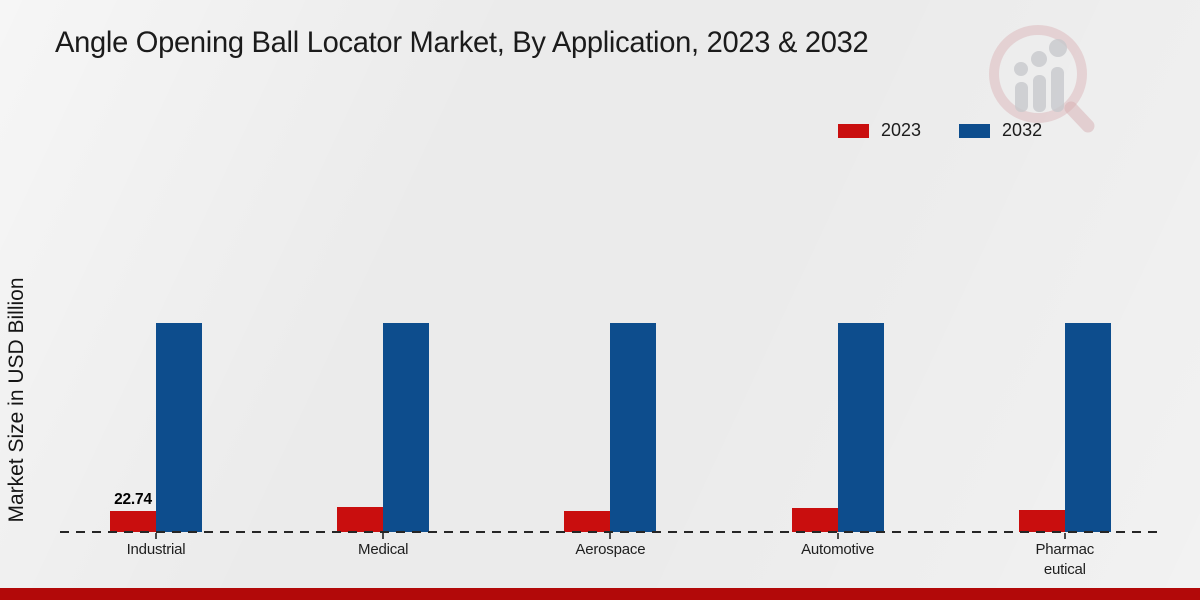 Image resolution: width=1200 pixels, height=600 pixels. I want to click on magnifier-bar-chart-watermark-icon, so click(1042, 79).